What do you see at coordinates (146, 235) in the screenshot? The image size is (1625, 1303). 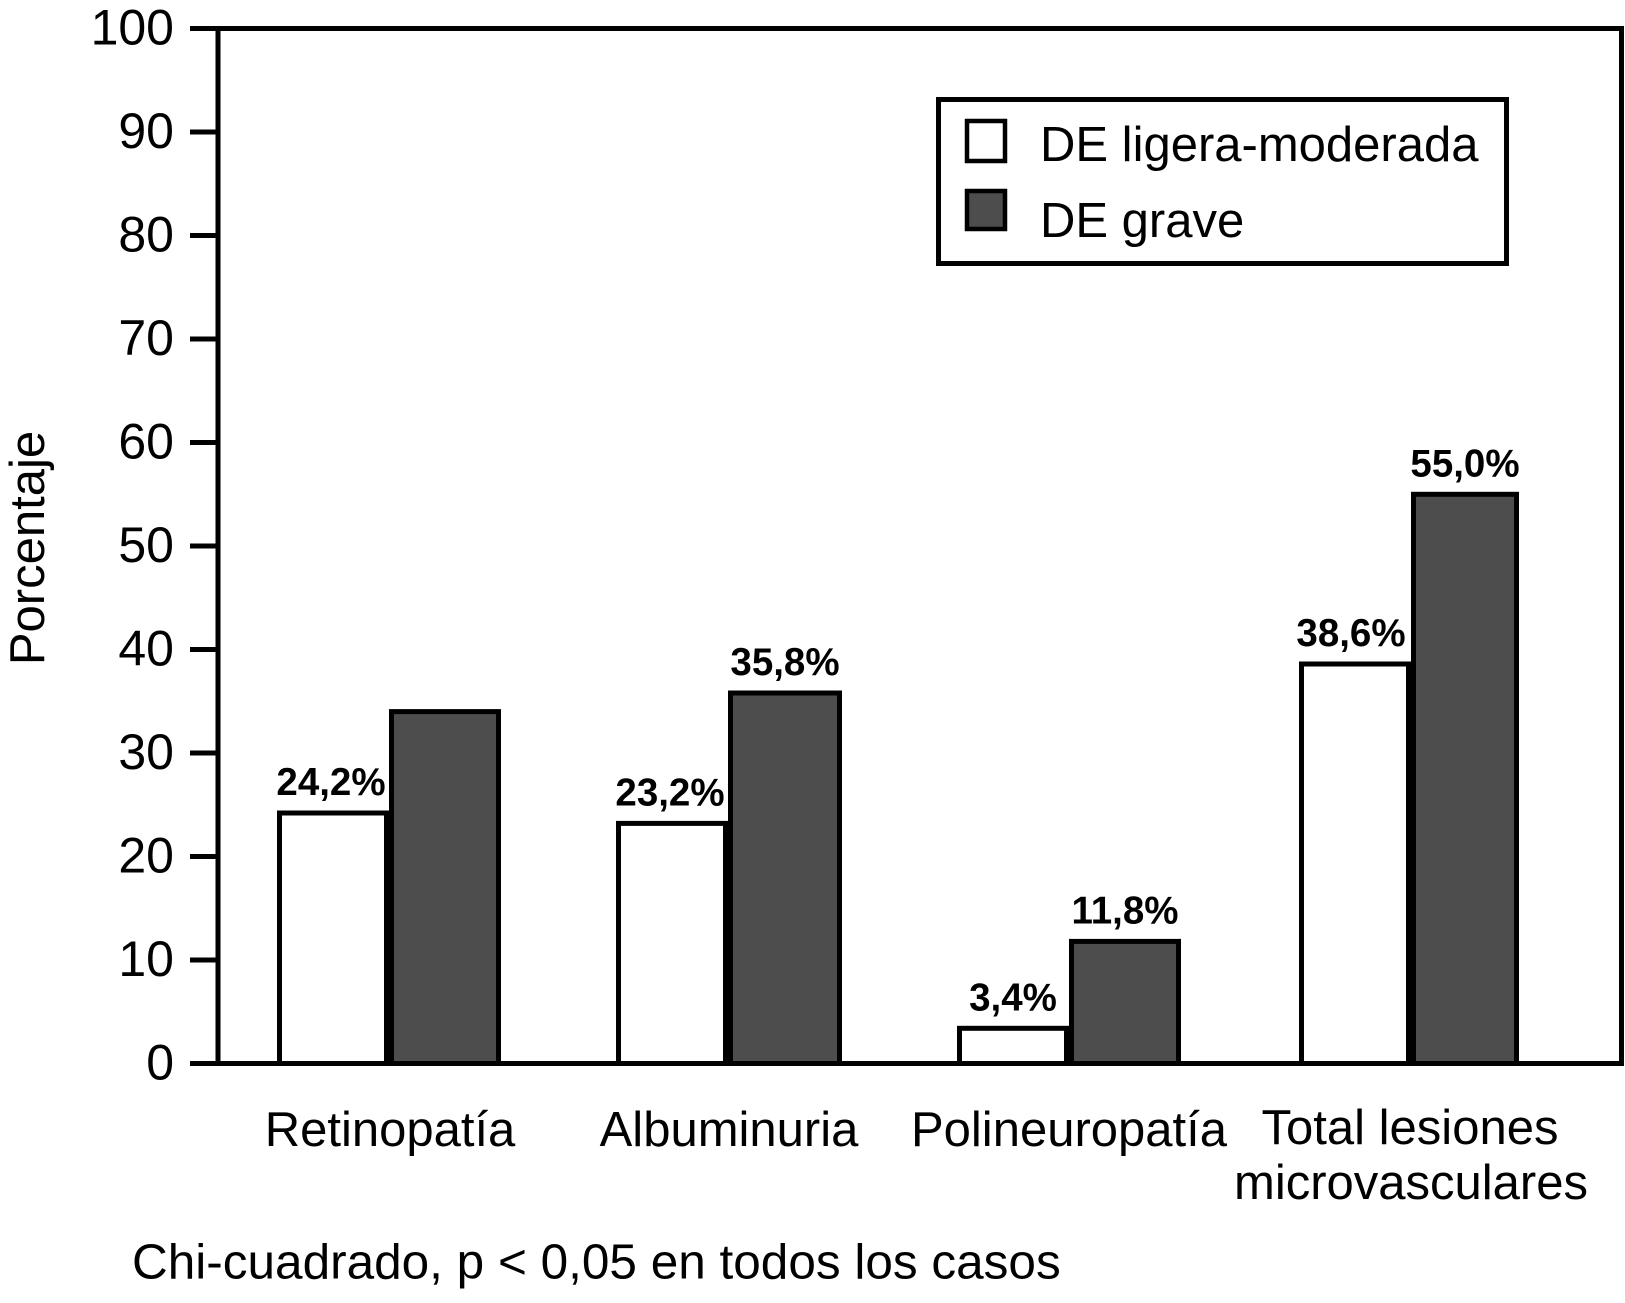 I see `svg-text: 80` at bounding box center [146, 235].